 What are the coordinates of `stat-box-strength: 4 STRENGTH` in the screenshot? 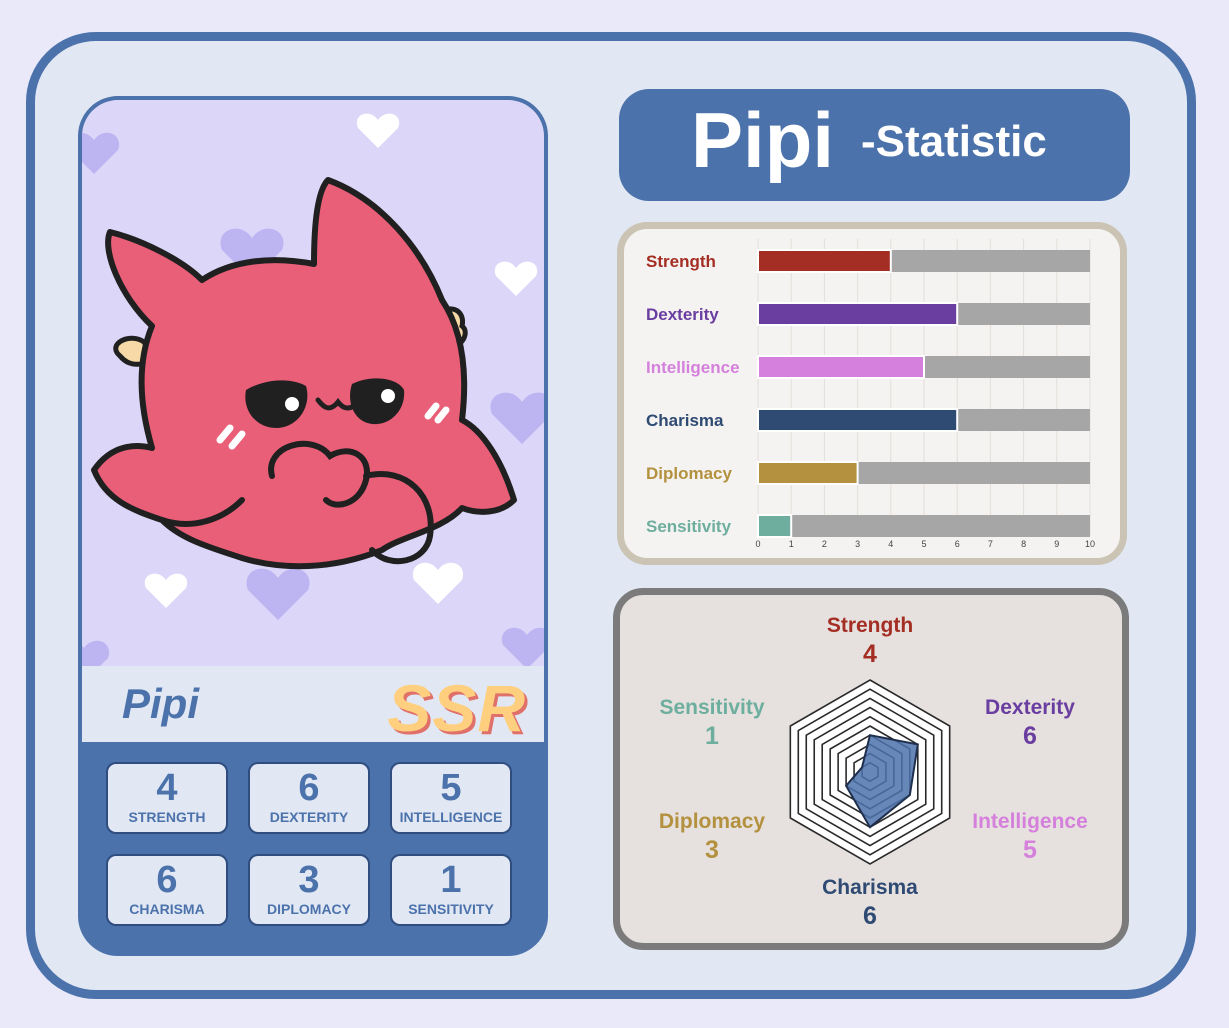 It's located at (167, 798).